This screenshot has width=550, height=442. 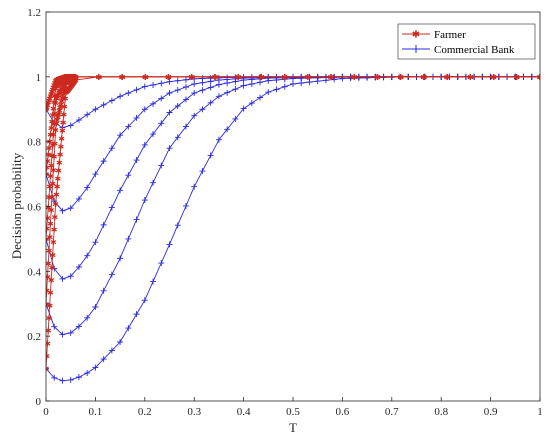 What do you see at coordinates (491, 412) in the screenshot?
I see `x-tick-label: 0.9` at bounding box center [491, 412].